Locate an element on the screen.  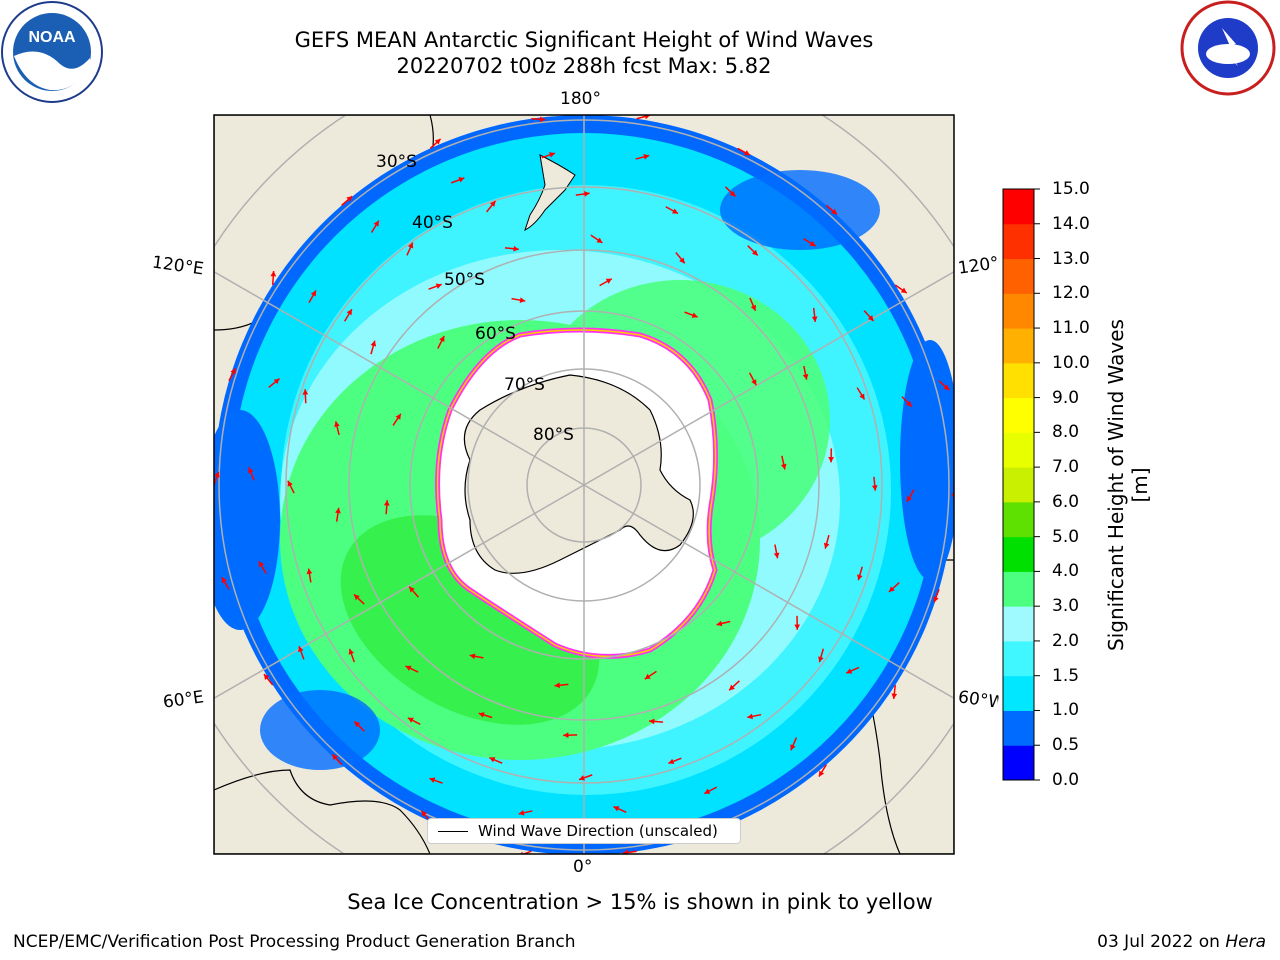
svg-text: NOAA is located at coordinates (52, 37).